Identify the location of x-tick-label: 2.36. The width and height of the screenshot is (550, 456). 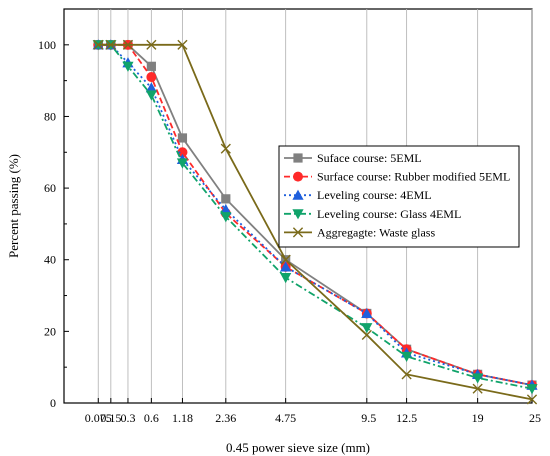
(225, 418).